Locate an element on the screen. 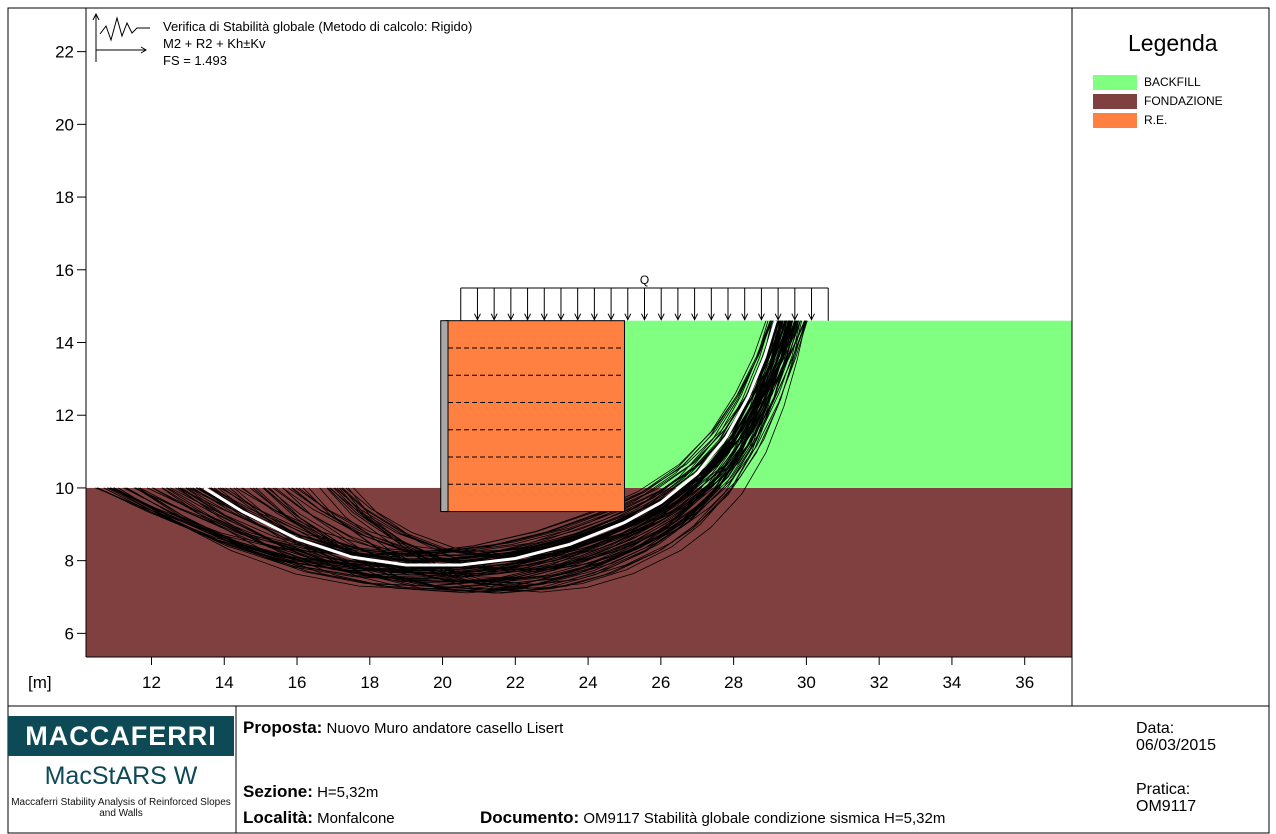 This screenshot has width=1276, height=834. seismic-icon is located at coordinates (121, 37).